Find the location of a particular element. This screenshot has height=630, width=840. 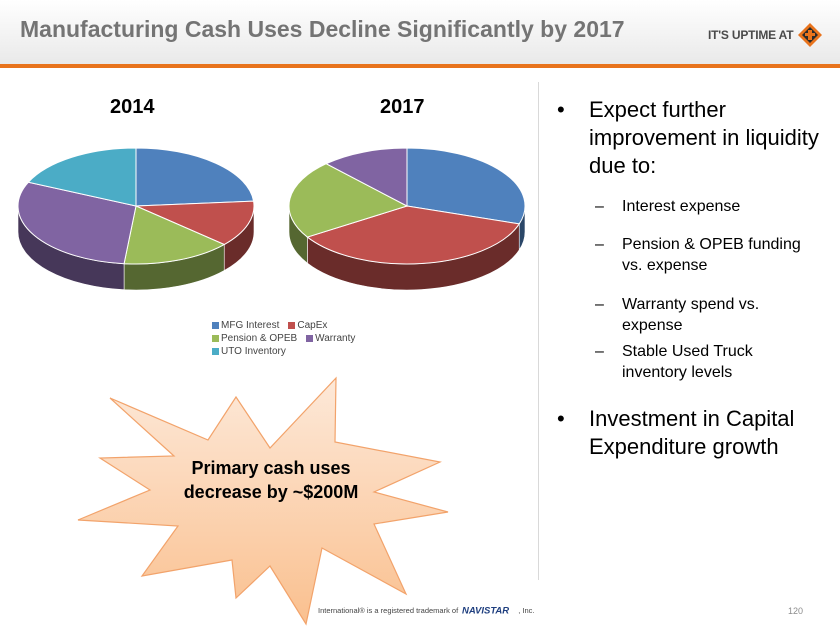

pie-slice-2014-uto-inventory is located at coordinates (82, 177).